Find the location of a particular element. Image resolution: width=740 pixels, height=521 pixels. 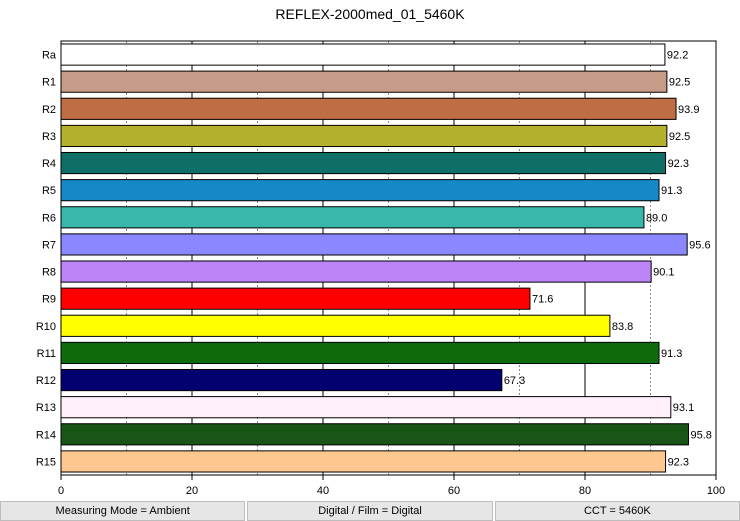

y-tick-label: R7 is located at coordinates (49, 245).